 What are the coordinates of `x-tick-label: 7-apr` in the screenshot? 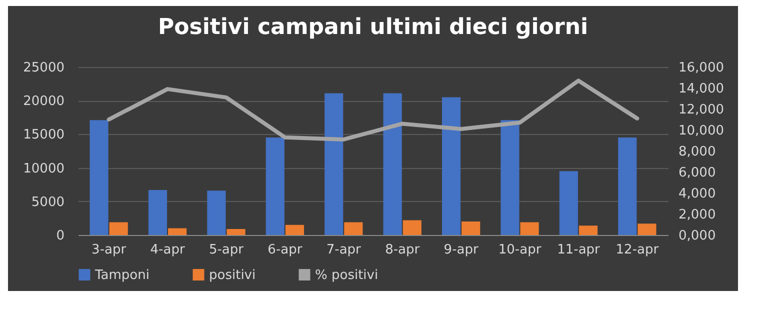 It's located at (344, 250).